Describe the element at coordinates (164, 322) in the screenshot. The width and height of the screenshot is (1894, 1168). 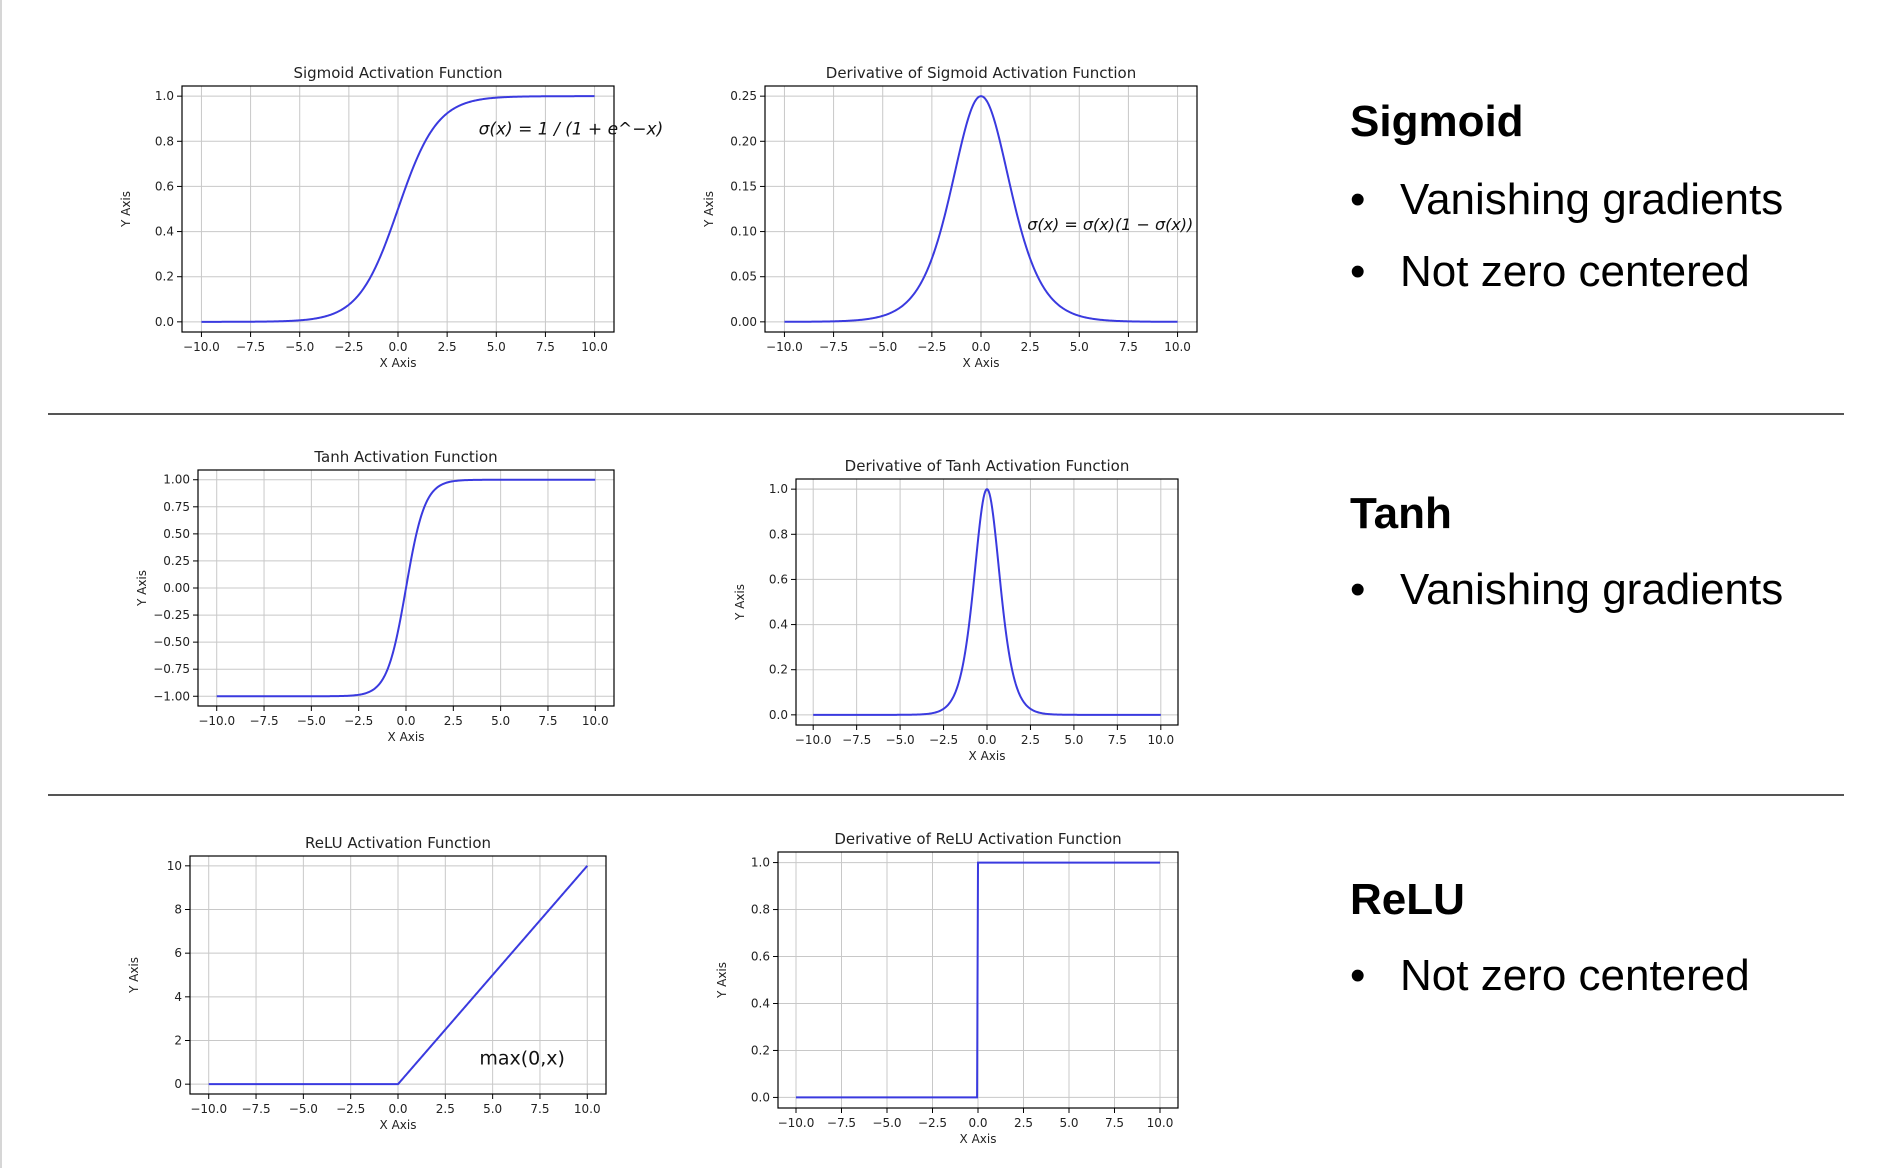
I see `y-tick-label: 0.0` at that location.